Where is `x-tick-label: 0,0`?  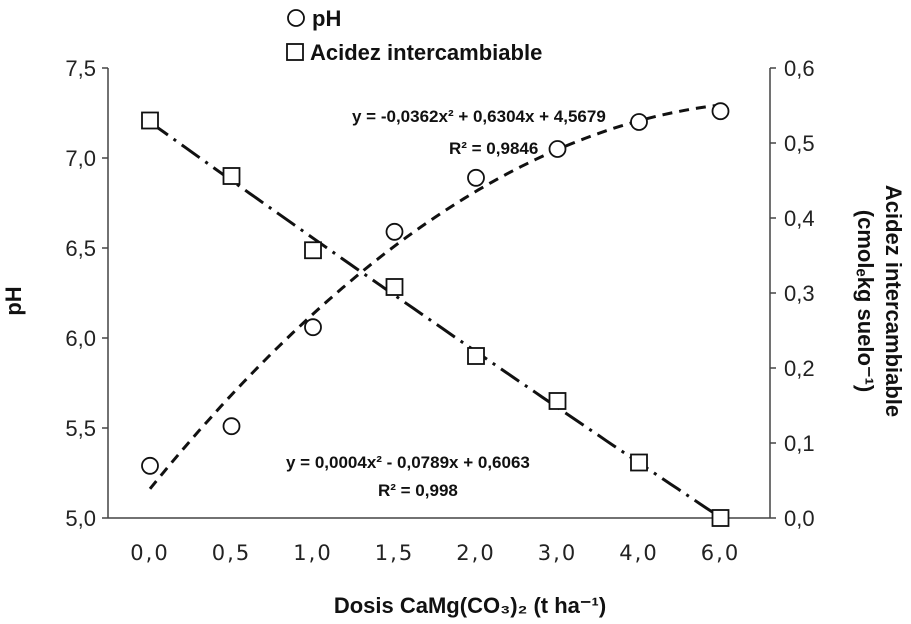 x-tick-label: 0,0 is located at coordinates (149, 553).